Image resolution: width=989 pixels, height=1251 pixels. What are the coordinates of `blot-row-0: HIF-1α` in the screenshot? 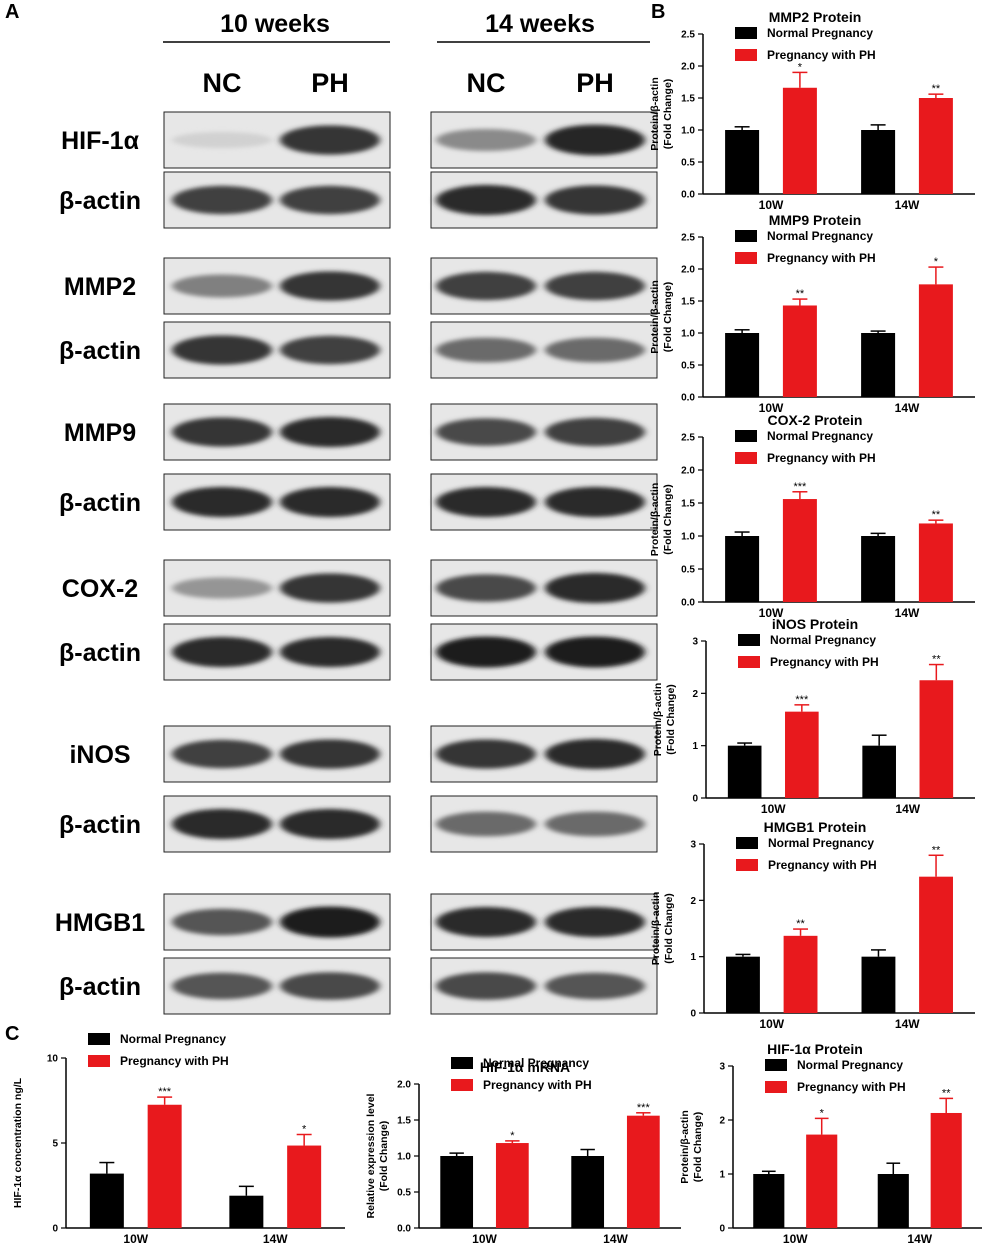 It's located at (359, 140).